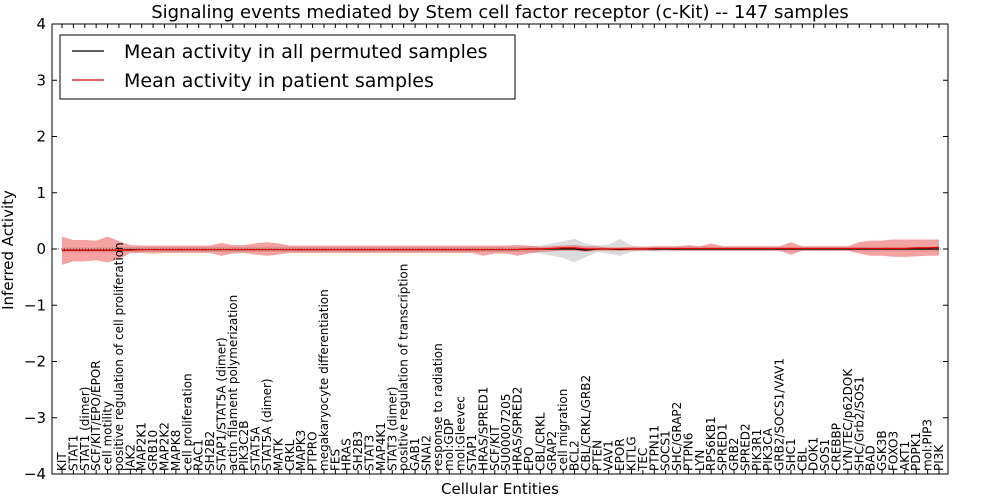  Describe the element at coordinates (108, 436) in the screenshot. I see `x-tick-label: cell motility` at that location.